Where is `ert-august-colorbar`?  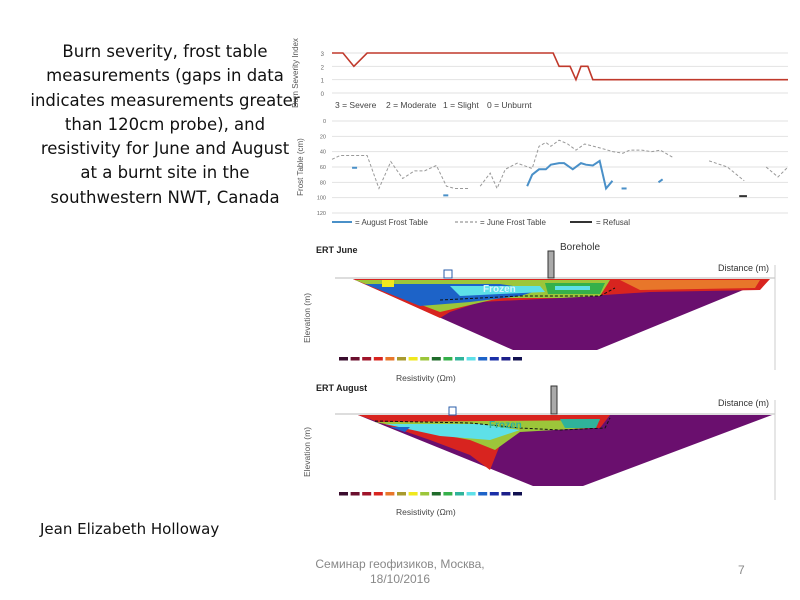 ert-august-colorbar is located at coordinates (430, 494).